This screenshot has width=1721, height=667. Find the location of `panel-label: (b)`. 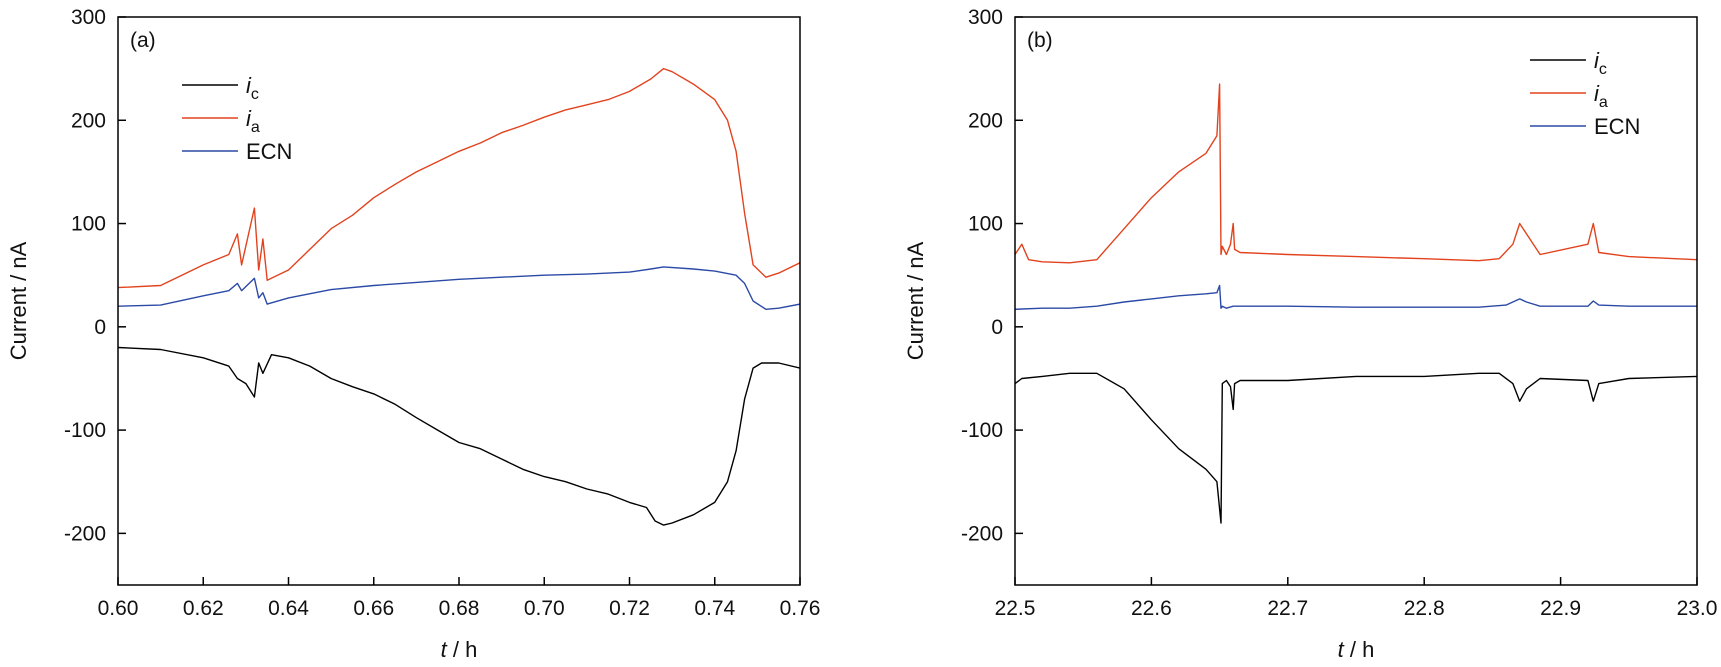

panel-label: (b) is located at coordinates (1040, 40).